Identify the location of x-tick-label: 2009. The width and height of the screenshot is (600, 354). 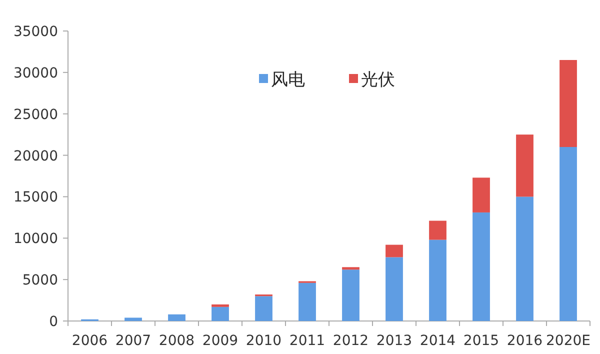
(220, 341).